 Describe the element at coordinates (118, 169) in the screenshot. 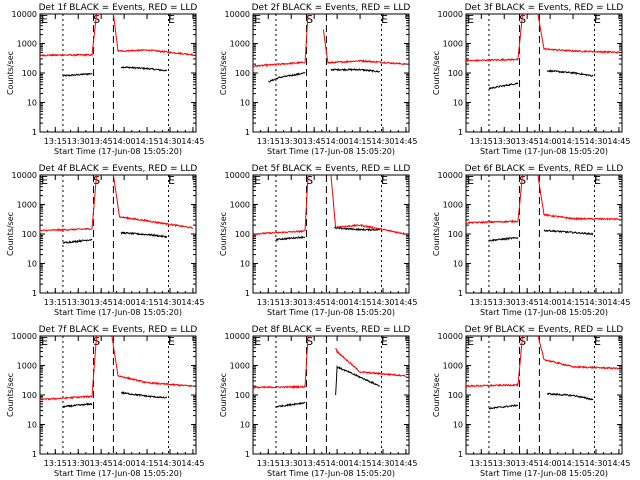

I see `chart-title: Det 4f BLACK = Events, RED = LLD` at that location.